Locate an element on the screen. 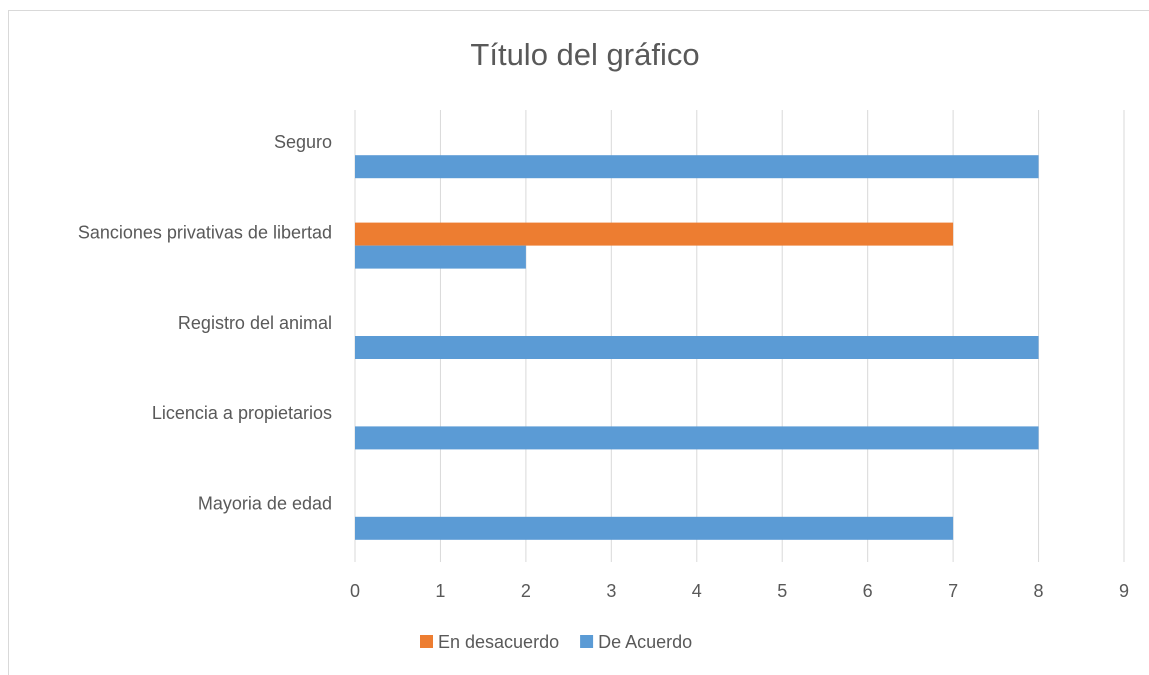 This screenshot has height=675, width=1149. y-tick-label: Licencia a propietarios is located at coordinates (242, 413).